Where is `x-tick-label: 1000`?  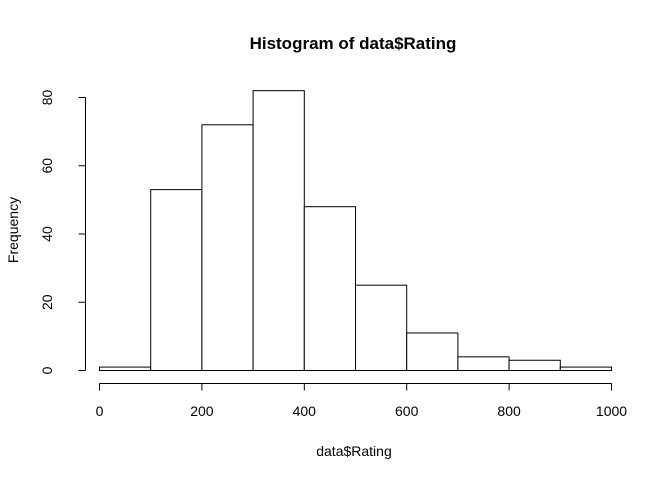 x-tick-label: 1000 is located at coordinates (611, 411).